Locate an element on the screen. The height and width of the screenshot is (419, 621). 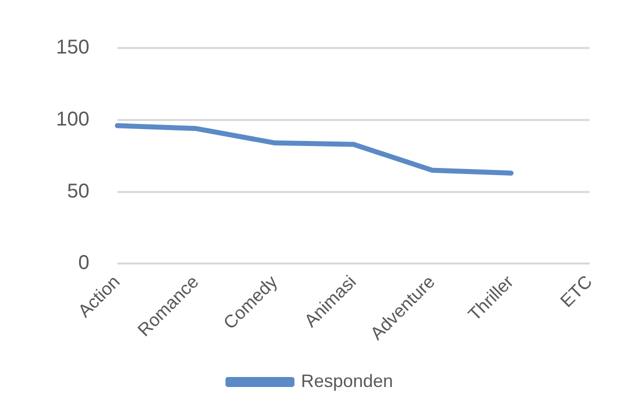
y-tick-label: 100 is located at coordinates (73, 119).